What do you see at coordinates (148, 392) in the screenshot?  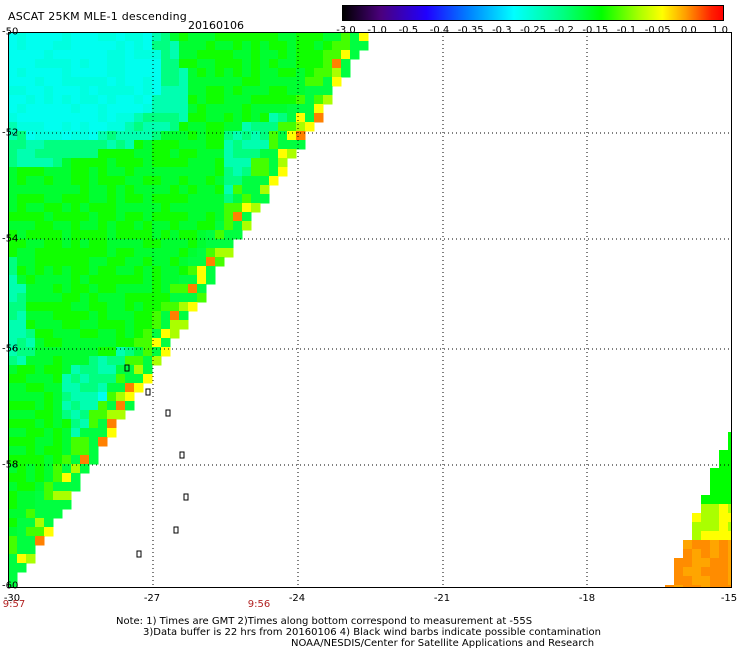 I see `wind-barb` at bounding box center [148, 392].